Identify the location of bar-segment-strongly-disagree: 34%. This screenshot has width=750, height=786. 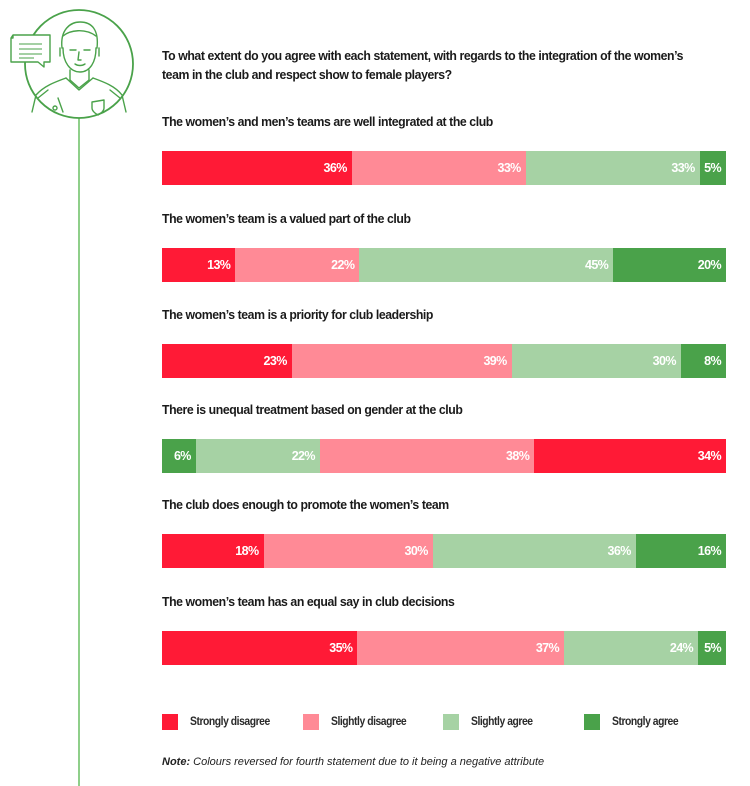
(630, 456).